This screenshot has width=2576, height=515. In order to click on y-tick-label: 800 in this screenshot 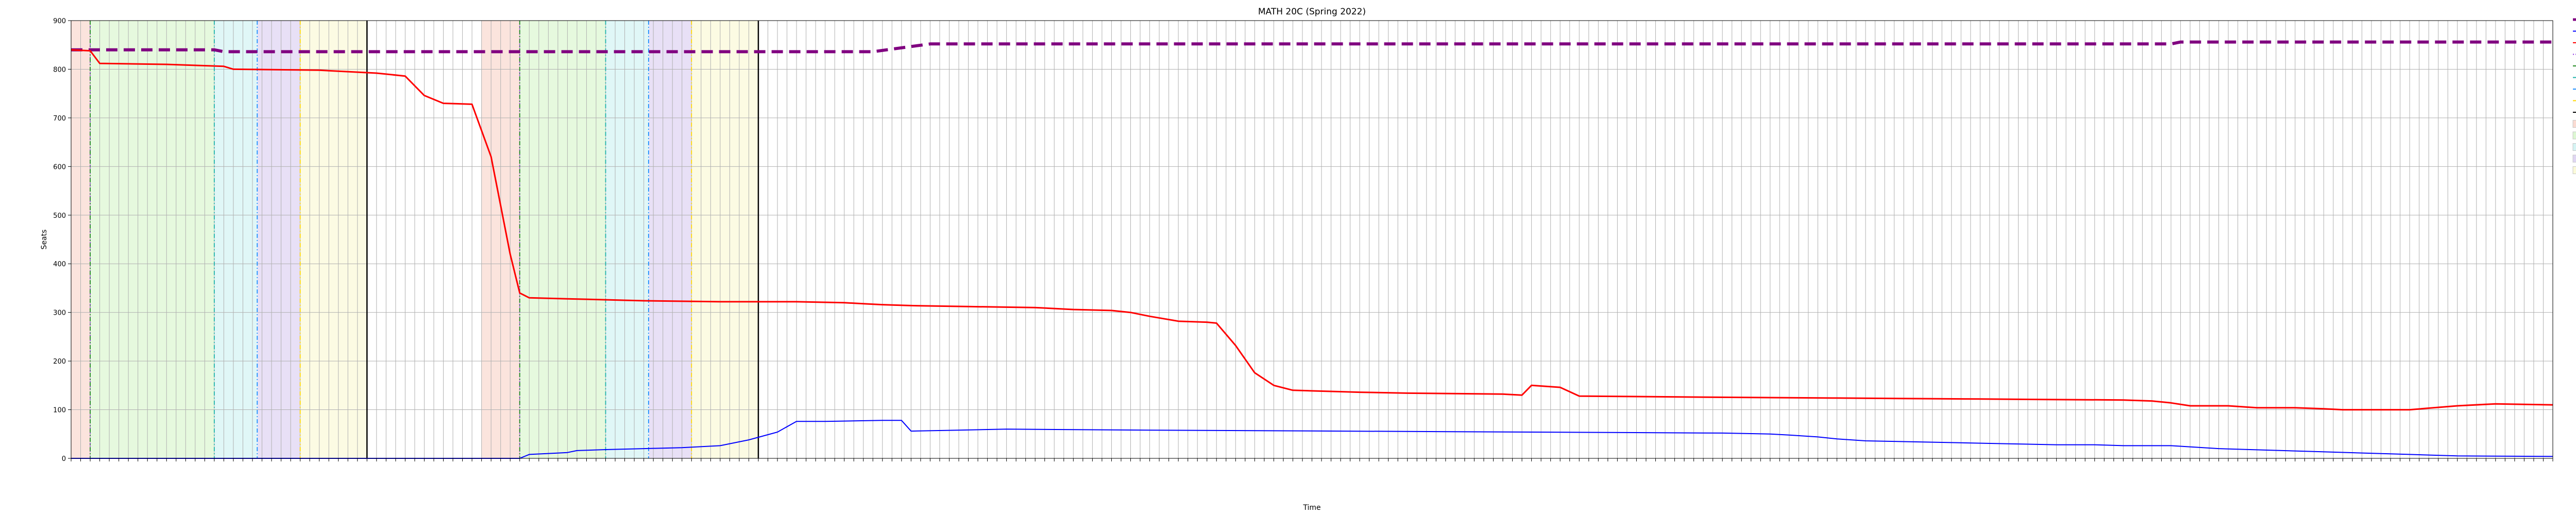, I will do `click(59, 70)`.